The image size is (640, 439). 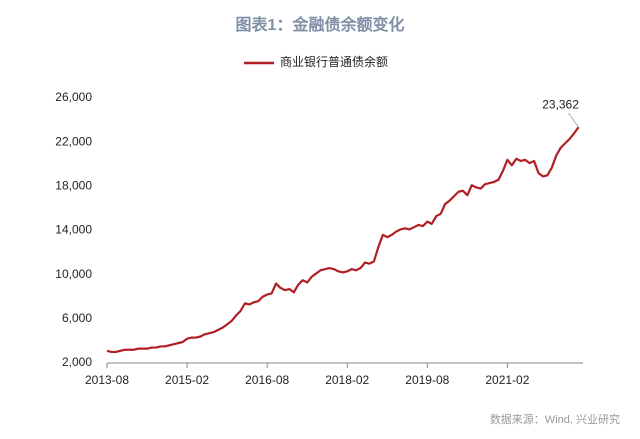 What do you see at coordinates (73, 274) in the screenshot?
I see `y-tick-label: 10,000` at bounding box center [73, 274].